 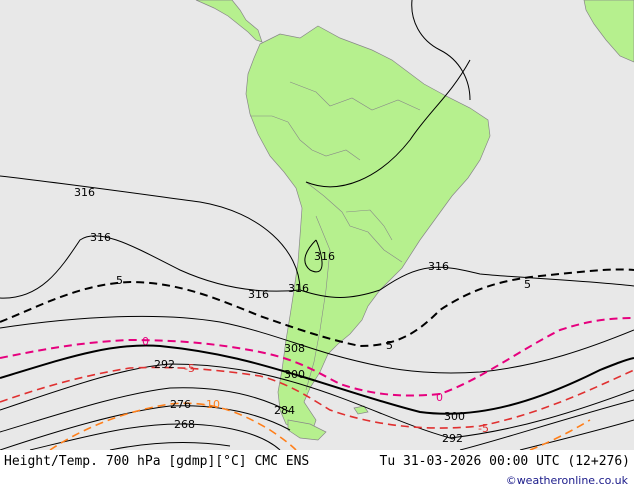 What do you see at coordinates (566, 480) in the screenshot?
I see `credit-link: ©weatheronline.co.uk` at bounding box center [566, 480].